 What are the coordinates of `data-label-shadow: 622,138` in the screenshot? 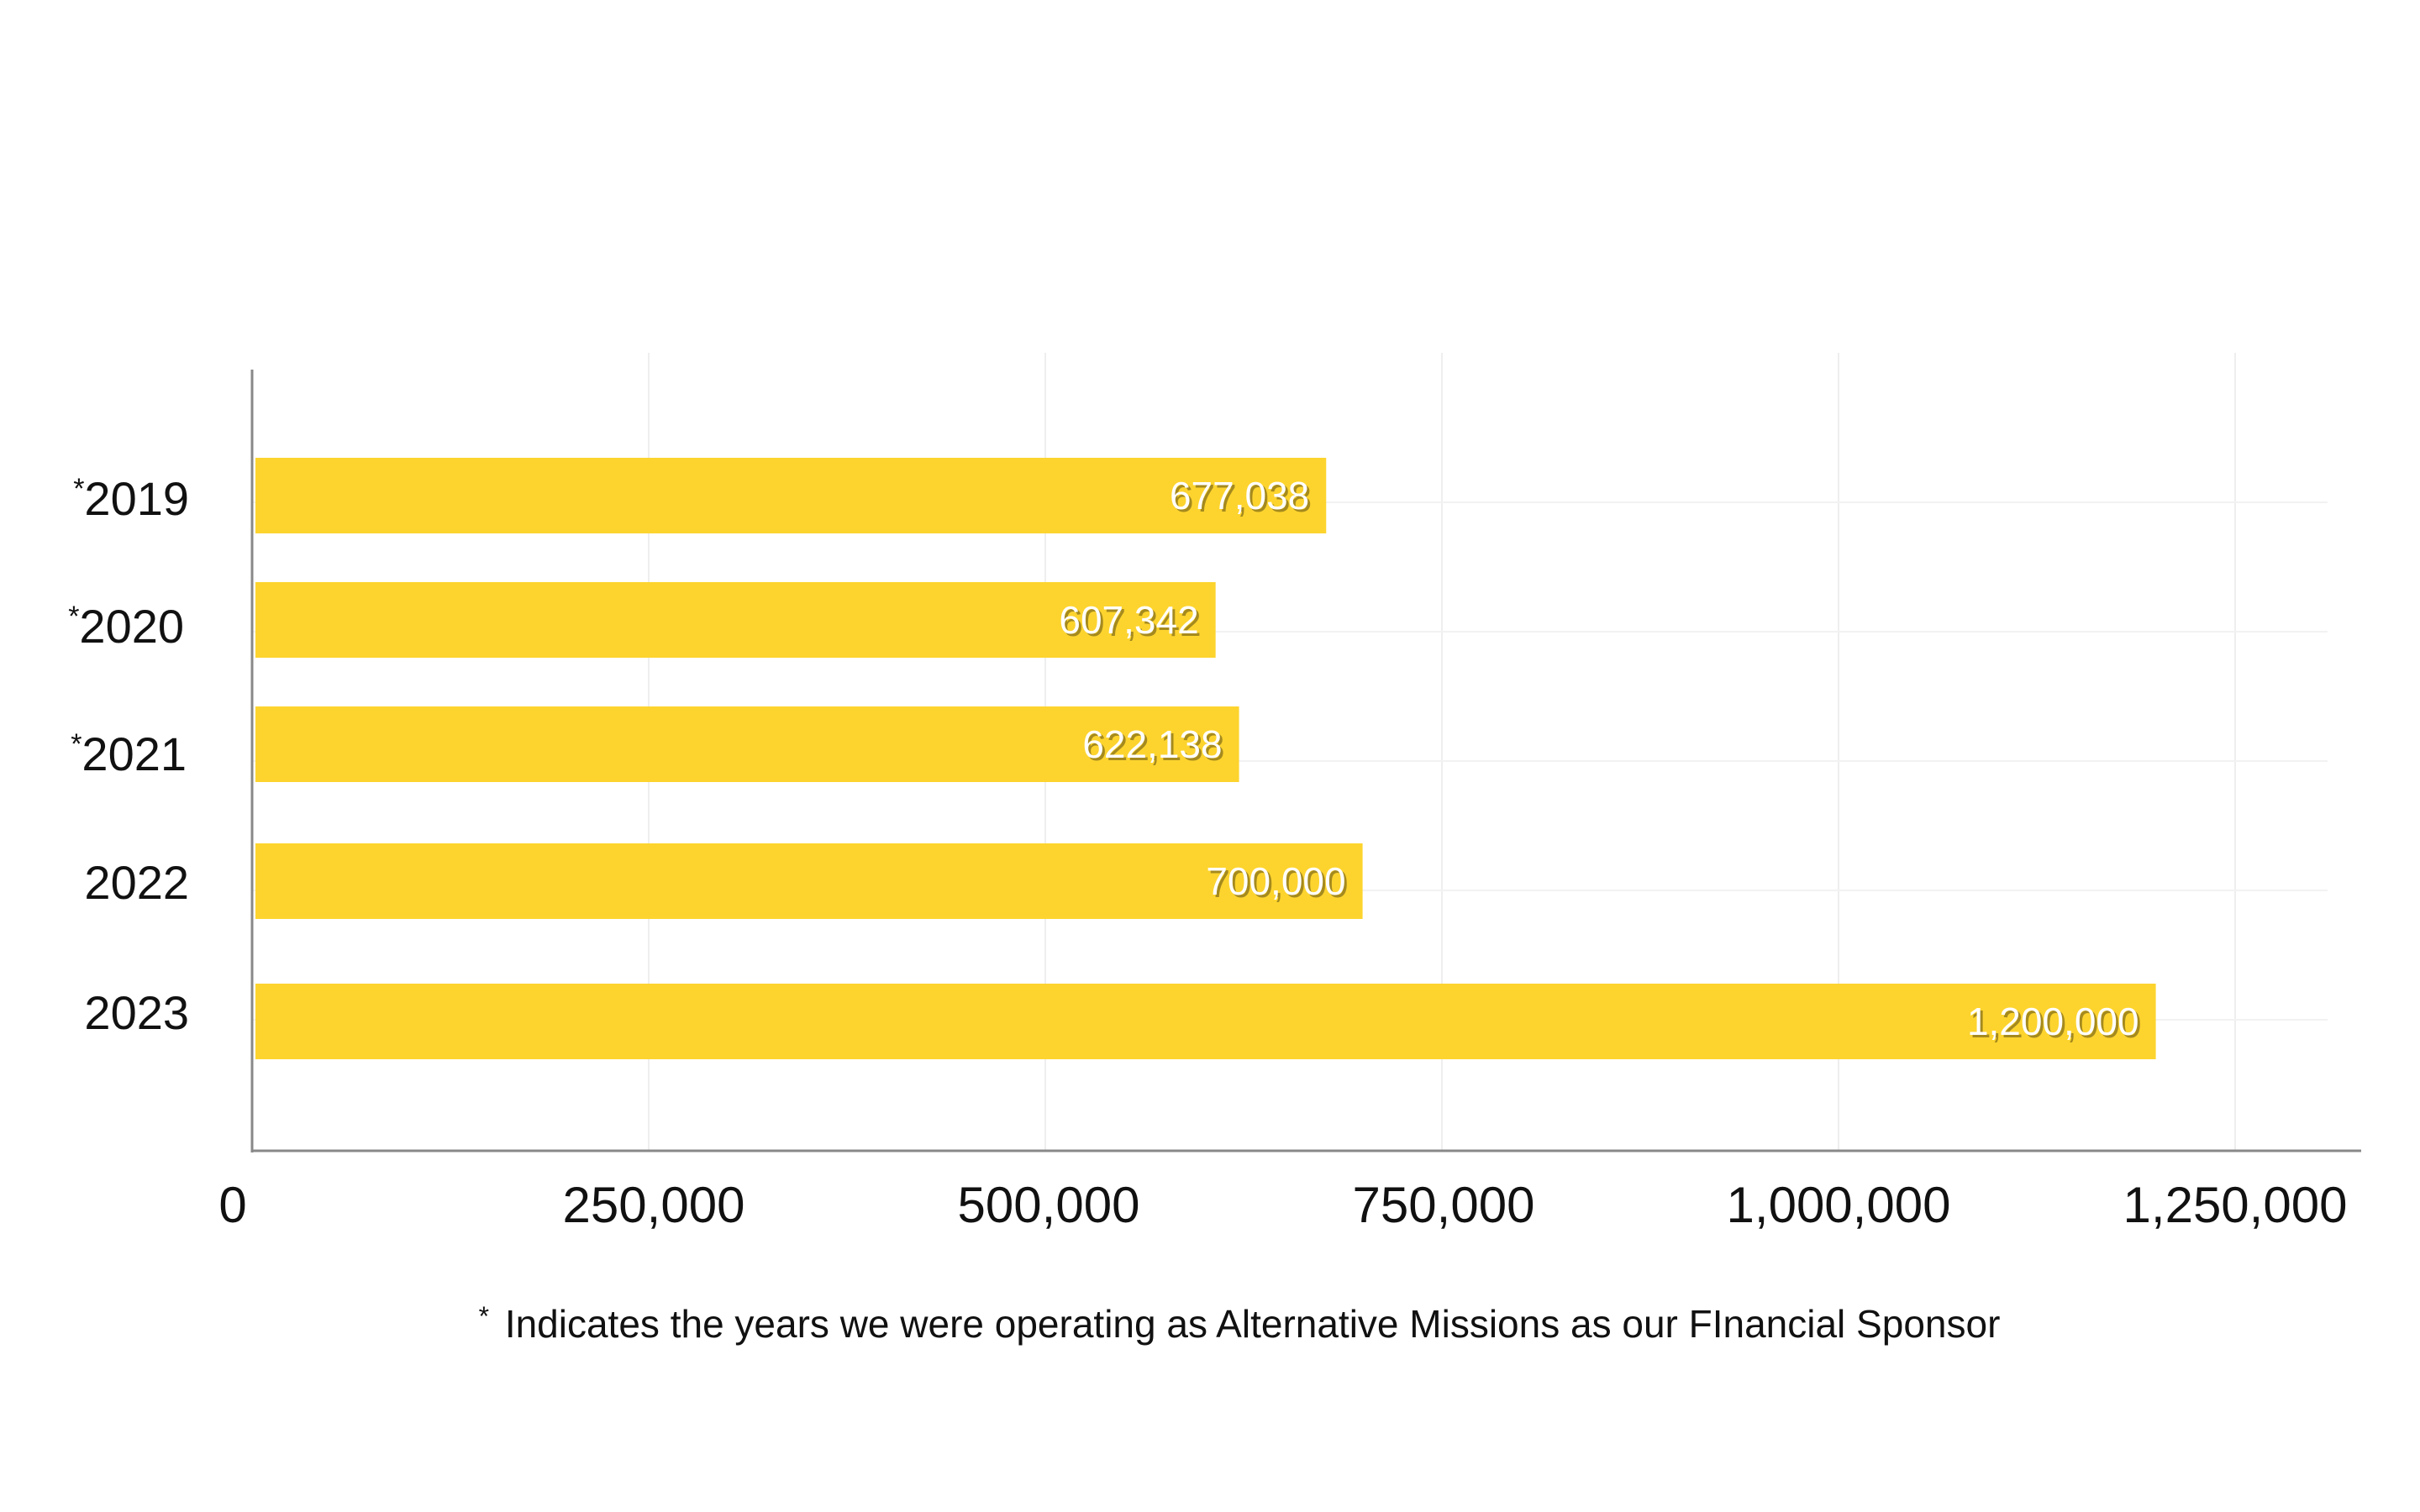 It's located at (1154, 747).